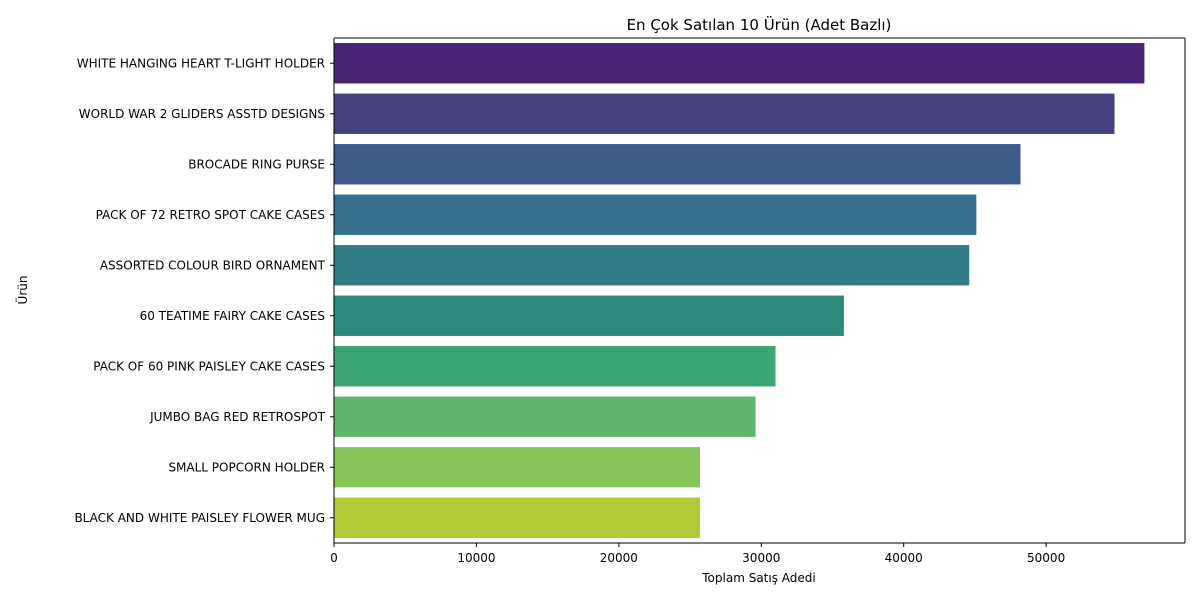 Image resolution: width=1200 pixels, height=600 pixels. Describe the element at coordinates (334, 558) in the screenshot. I see `x-tick-label: 0` at that location.